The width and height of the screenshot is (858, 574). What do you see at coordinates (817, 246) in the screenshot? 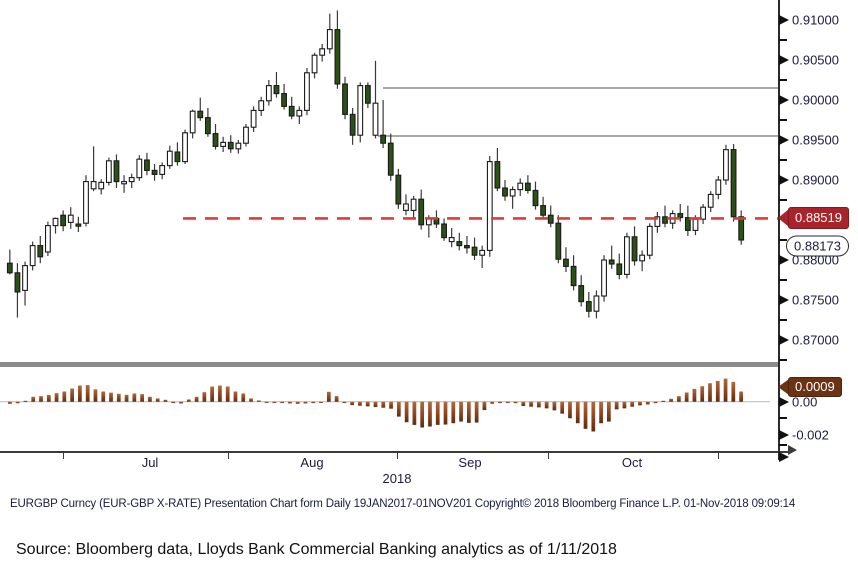
I see `prev-close-badge: 0.88173` at bounding box center [817, 246].